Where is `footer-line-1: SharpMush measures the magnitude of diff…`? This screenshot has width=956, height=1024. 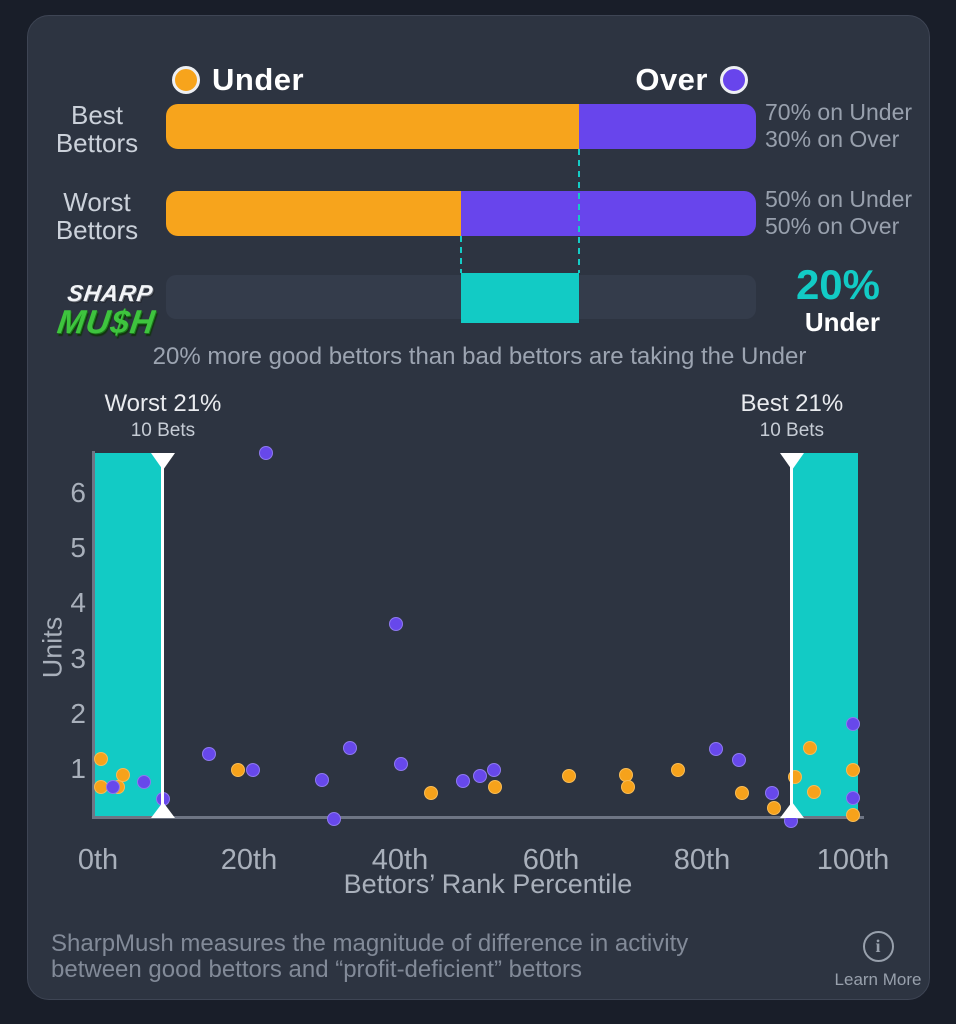
footer-line-1: SharpMush measures the magnitude of diff… is located at coordinates (370, 943).